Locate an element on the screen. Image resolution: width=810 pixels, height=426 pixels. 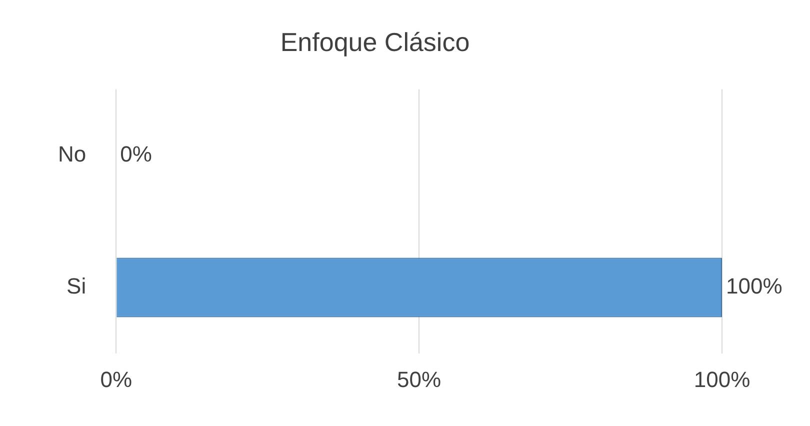
data-label: 0% is located at coordinates (136, 153).